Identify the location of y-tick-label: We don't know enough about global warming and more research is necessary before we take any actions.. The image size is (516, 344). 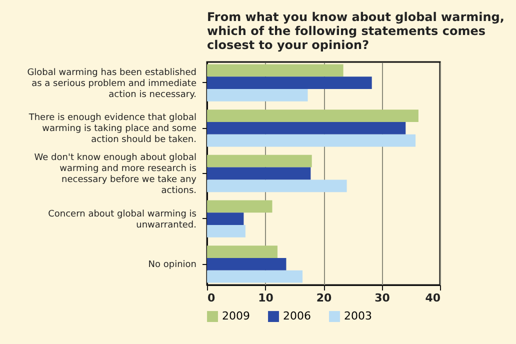
(116, 174).